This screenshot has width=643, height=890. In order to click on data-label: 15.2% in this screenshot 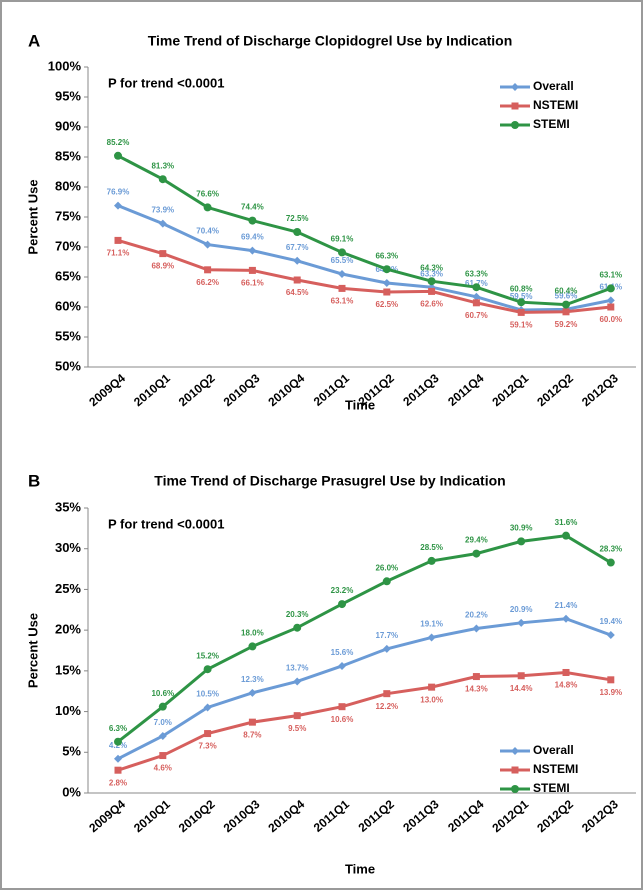, I will do `click(207, 655)`.